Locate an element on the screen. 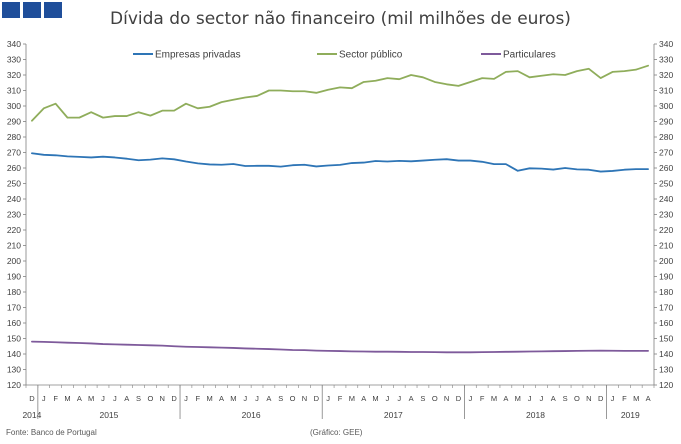  year-label: 2017 is located at coordinates (393, 415).